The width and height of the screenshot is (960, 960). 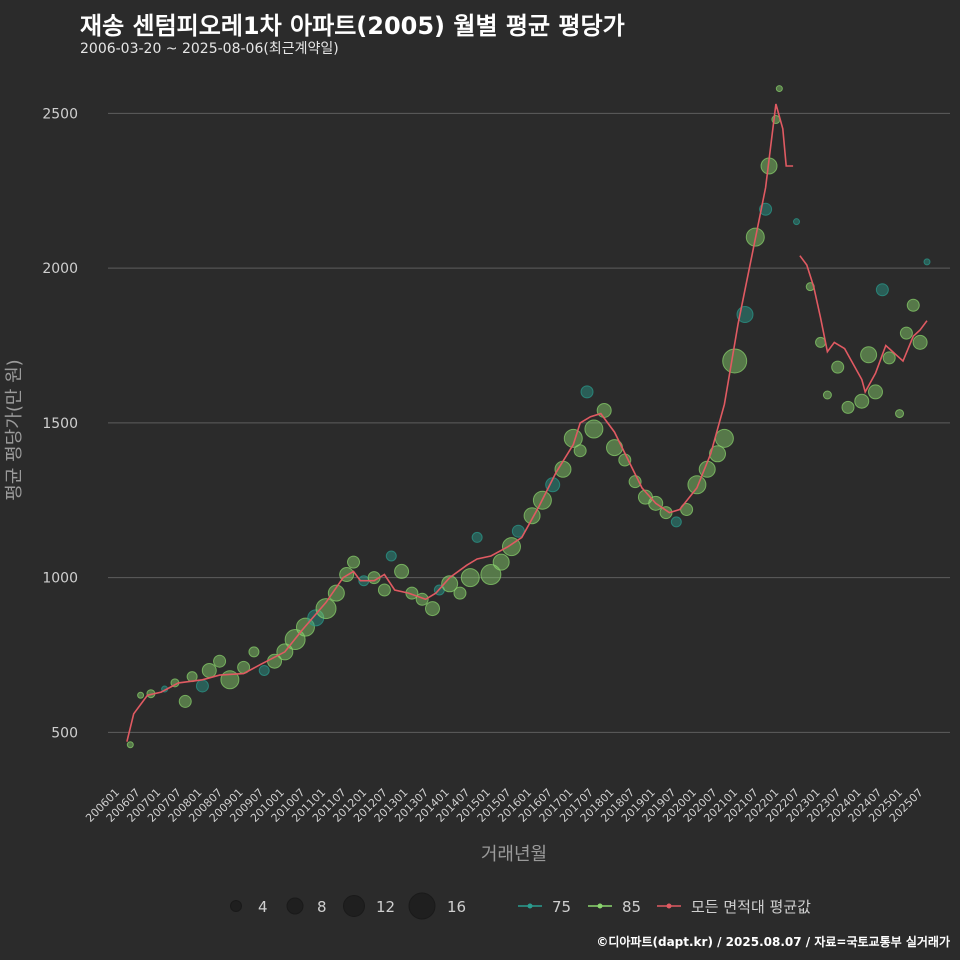 What do you see at coordinates (631, 907) in the screenshot?
I see `legend-series-label: 85` at bounding box center [631, 907].